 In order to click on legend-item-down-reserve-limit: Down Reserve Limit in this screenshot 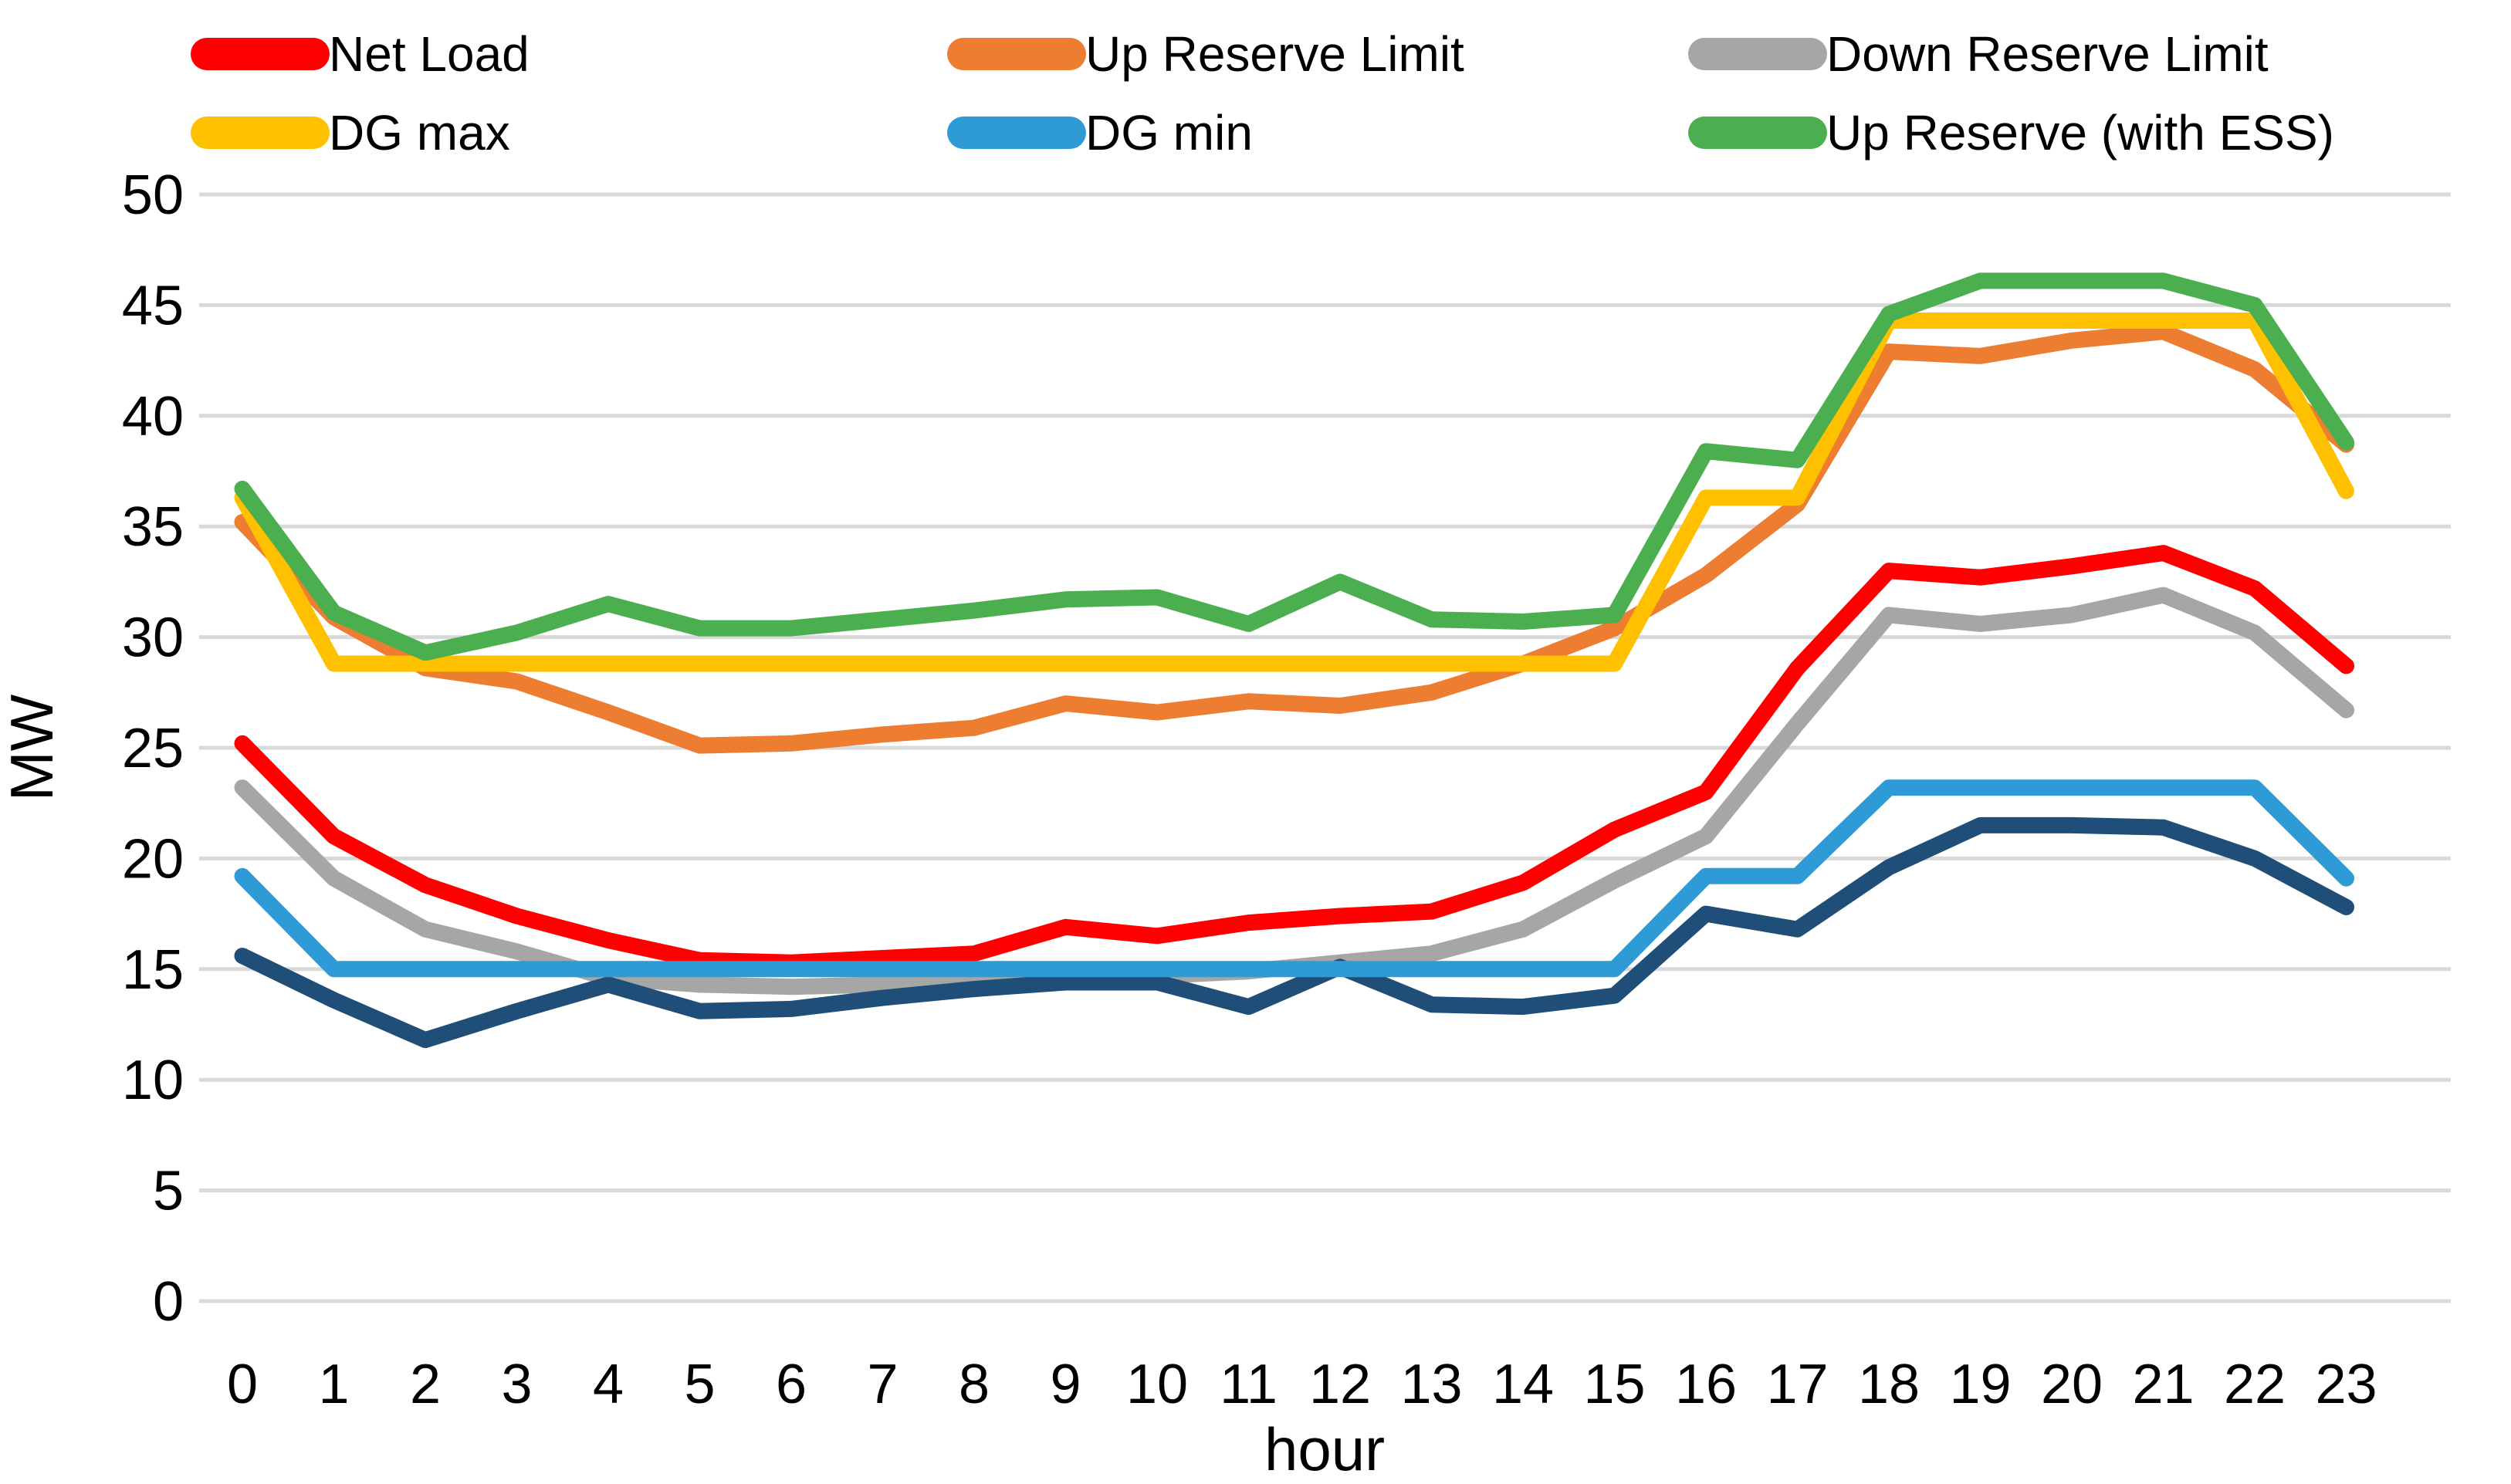, I will do `click(1978, 54)`.